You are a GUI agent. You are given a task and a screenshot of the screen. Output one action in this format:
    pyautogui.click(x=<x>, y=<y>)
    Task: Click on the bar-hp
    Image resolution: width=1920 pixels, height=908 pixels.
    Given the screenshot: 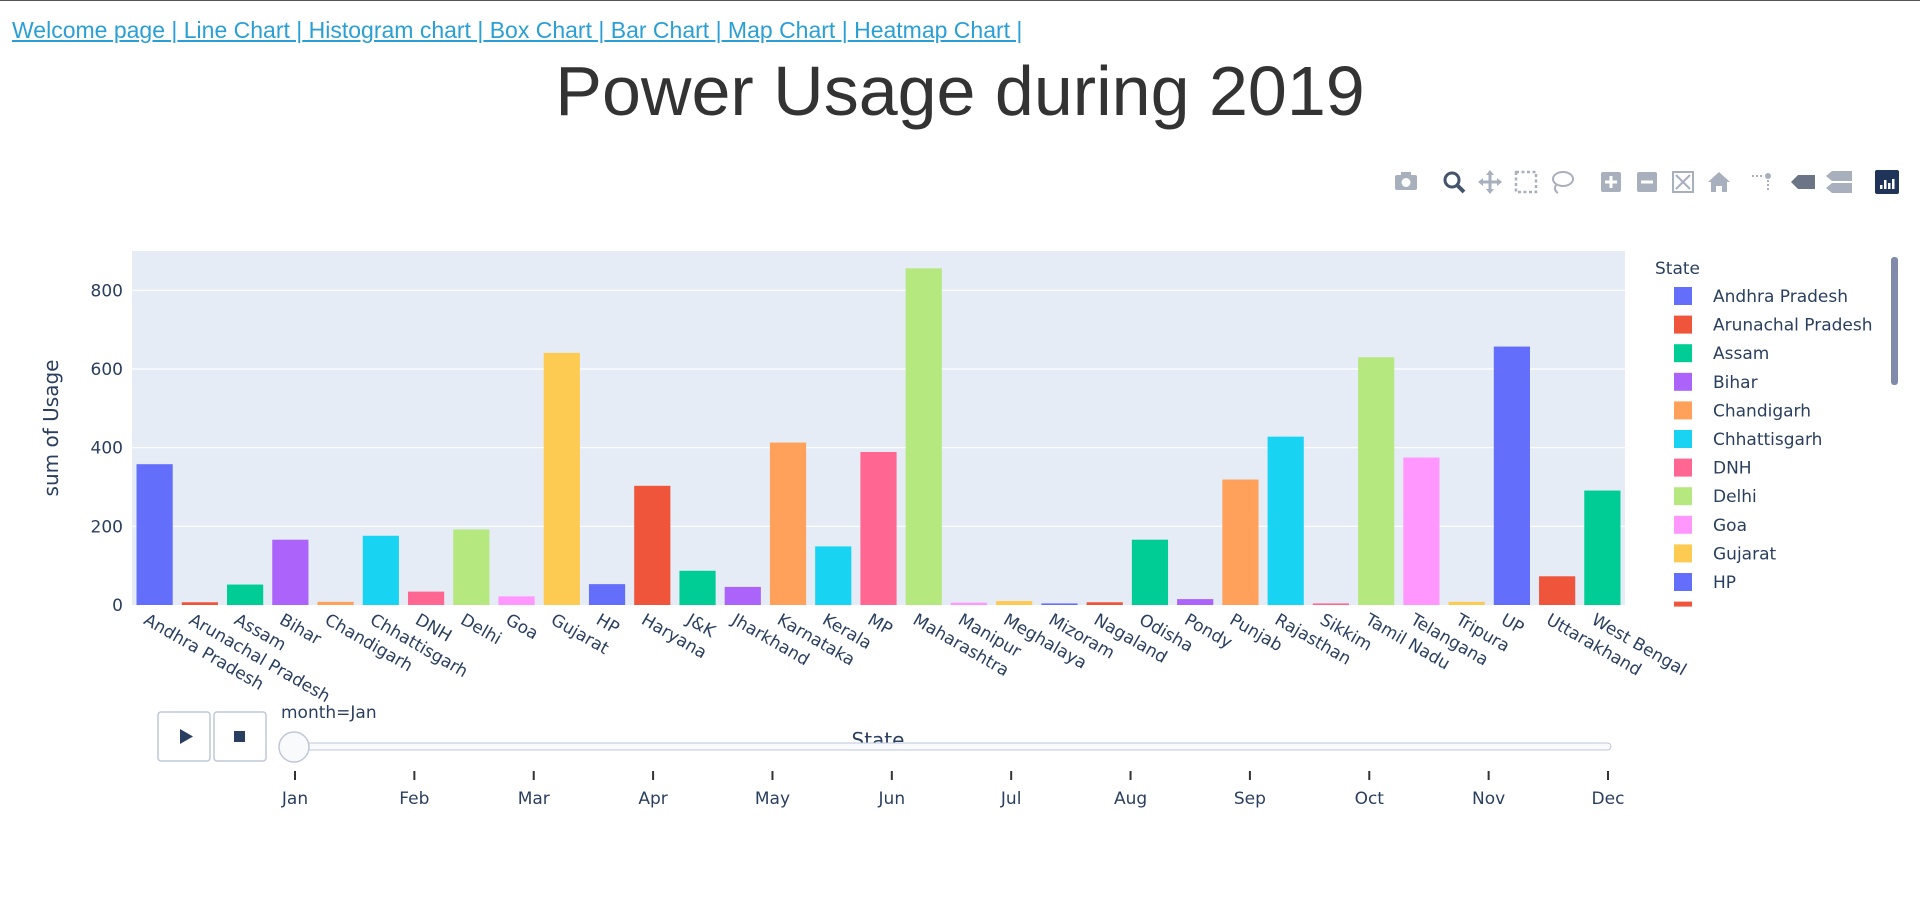 What is the action you would take?
    pyautogui.click(x=607, y=594)
    